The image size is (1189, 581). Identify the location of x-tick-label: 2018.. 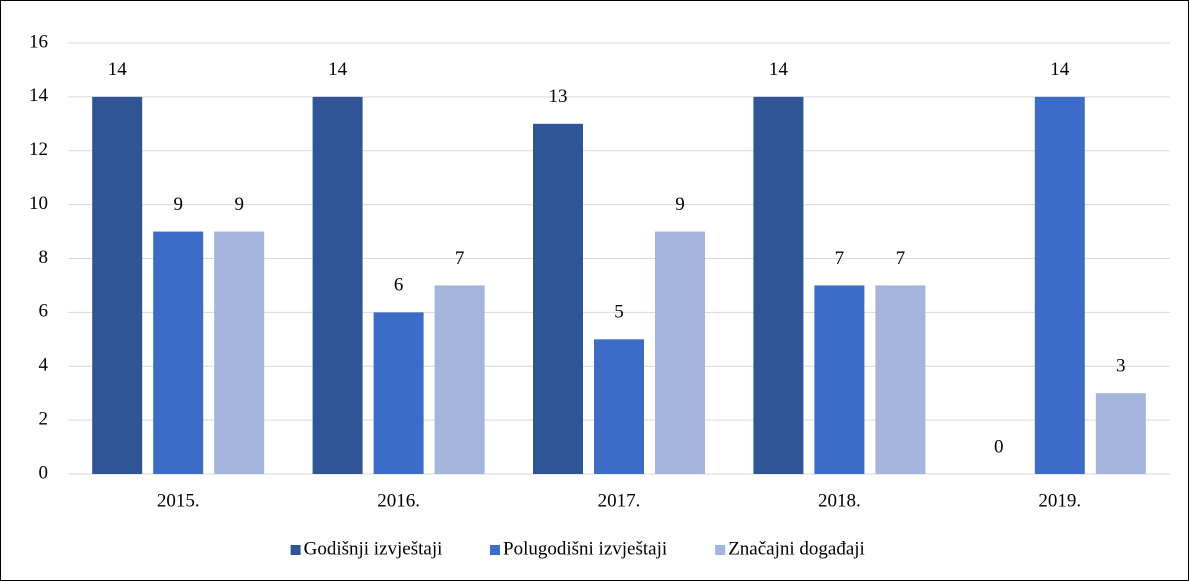
(839, 500).